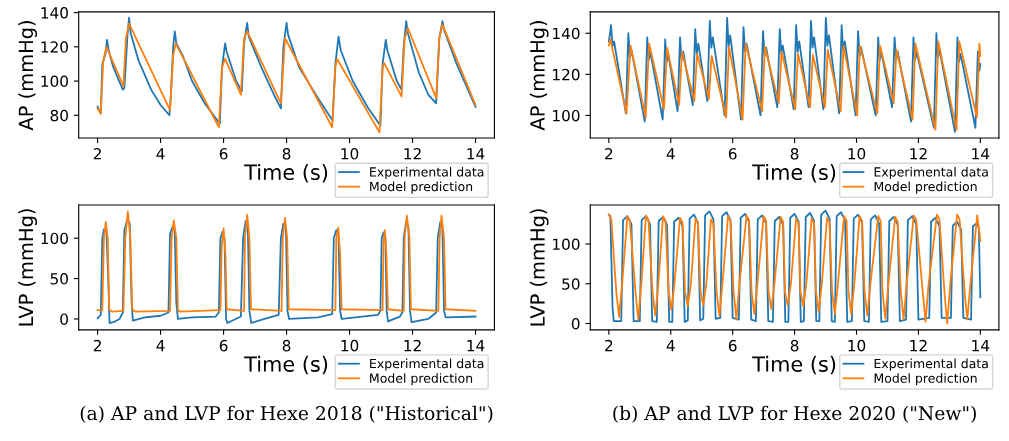 This screenshot has width=1009, height=441. Describe the element at coordinates (286, 414) in the screenshot. I see `text: (a) AP and LVP for Hexe 2018 ("Historical")` at that location.